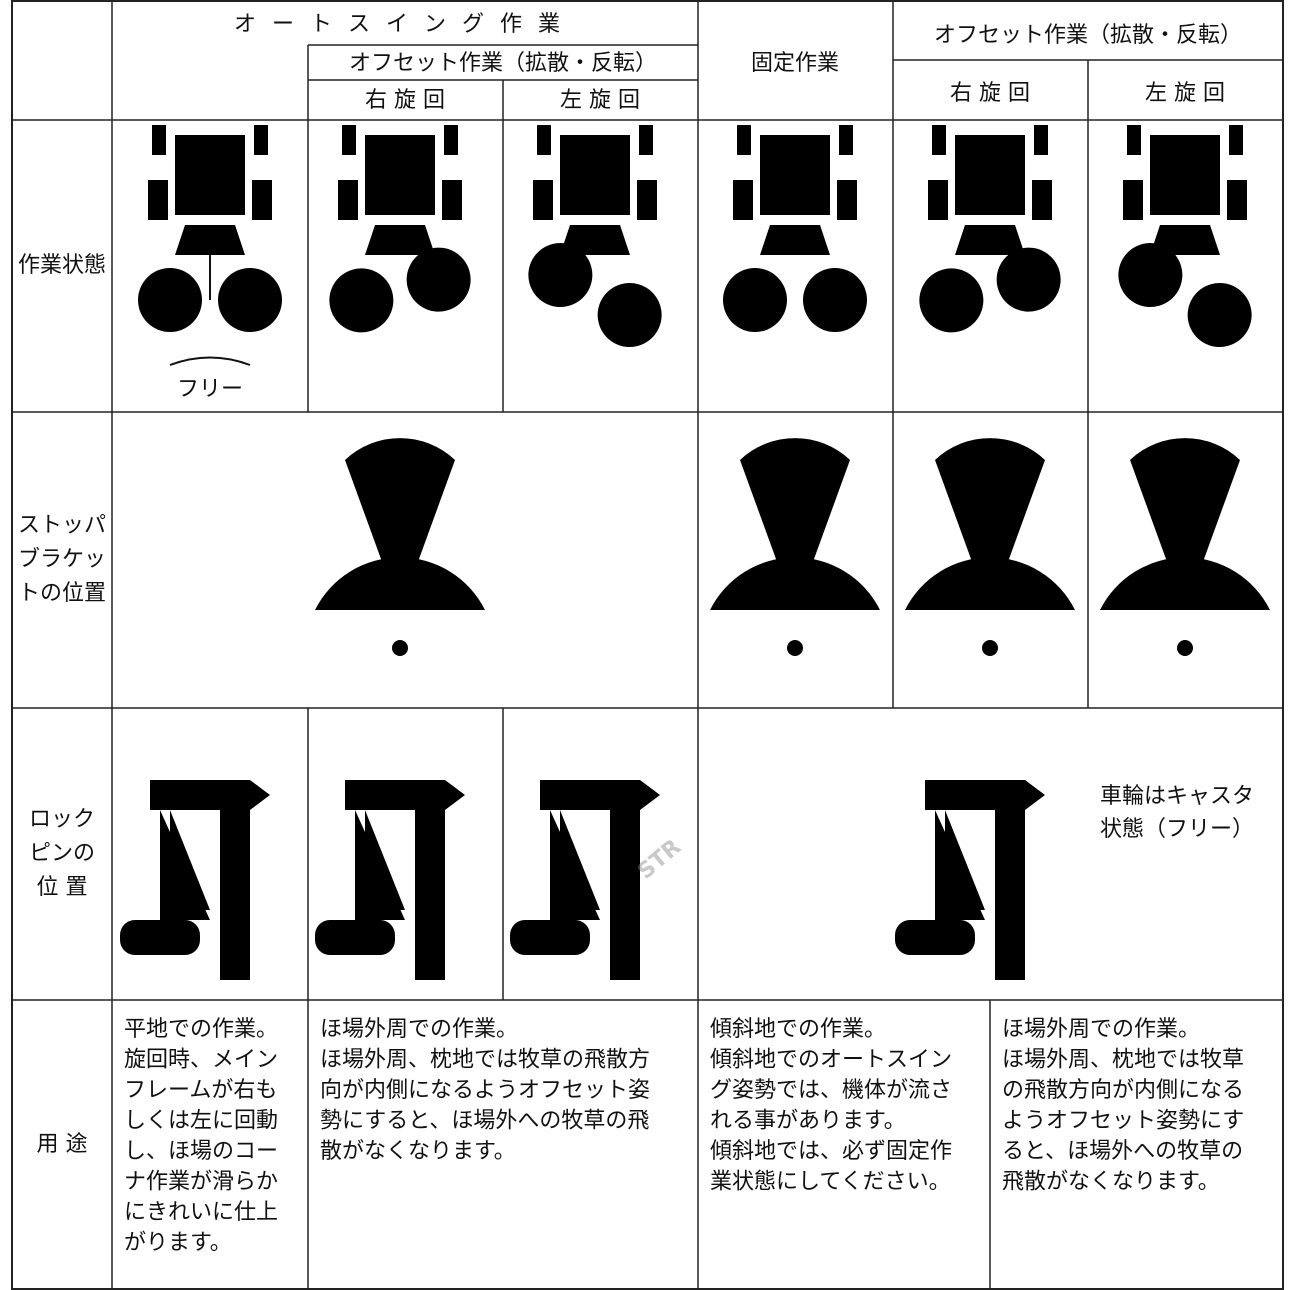 The image size is (1290, 1290). What do you see at coordinates (62, 887) in the screenshot?
I see `row-label: 位 置` at bounding box center [62, 887].